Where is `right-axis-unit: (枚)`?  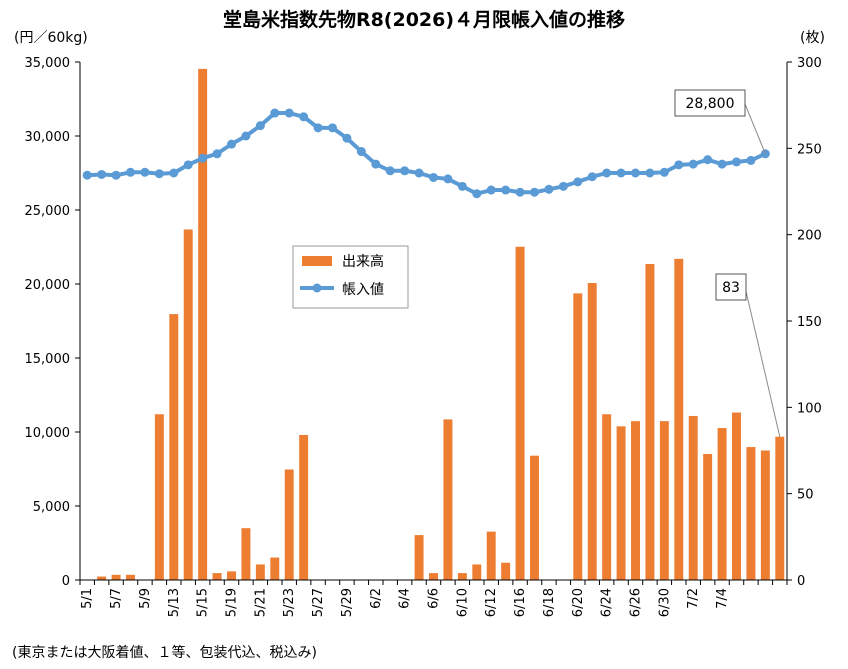 right-axis-unit: (枚) is located at coordinates (812, 38).